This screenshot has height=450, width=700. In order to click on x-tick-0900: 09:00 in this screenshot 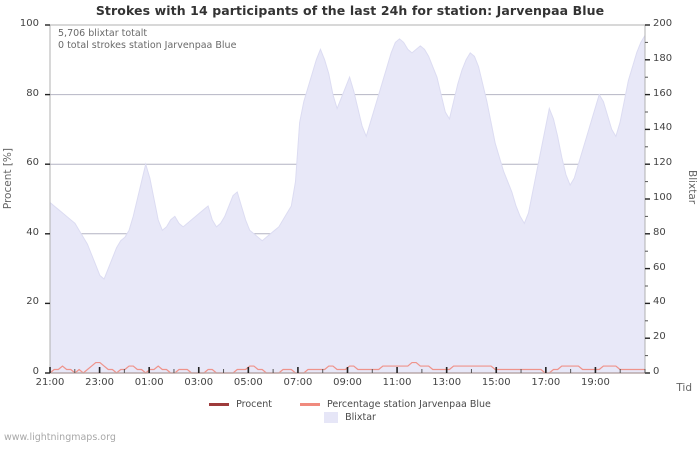, I will do `click(347, 382)`.